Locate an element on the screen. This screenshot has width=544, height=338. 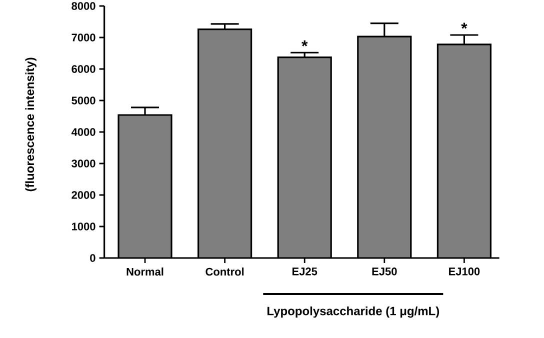
y-tick-label: 2000 is located at coordinates (84, 195).